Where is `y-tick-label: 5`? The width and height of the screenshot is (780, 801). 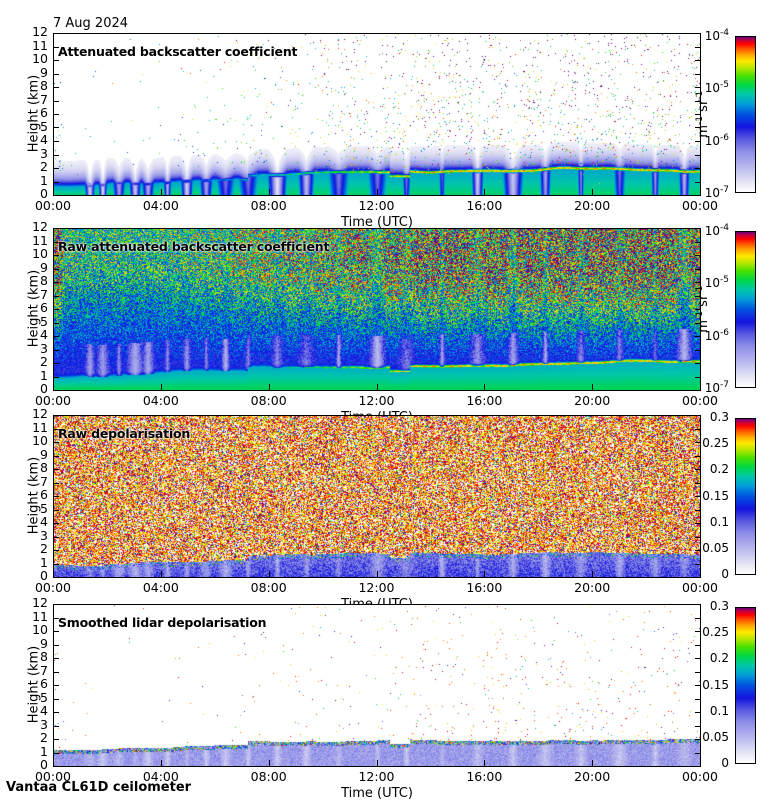
y-tick-label: 5 is located at coordinates (44, 508).